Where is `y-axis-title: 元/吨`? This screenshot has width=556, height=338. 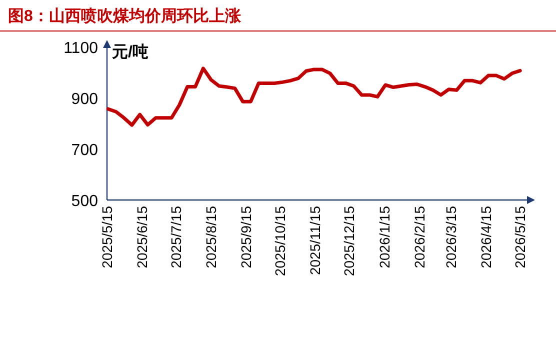 y-axis-title: 元/吨 is located at coordinates (129, 52).